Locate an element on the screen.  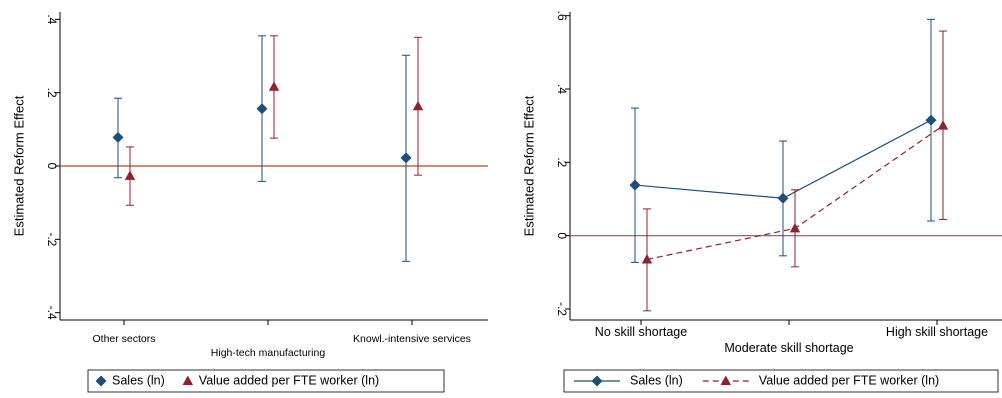
x-tick-label: High skill shortage is located at coordinates (937, 332).